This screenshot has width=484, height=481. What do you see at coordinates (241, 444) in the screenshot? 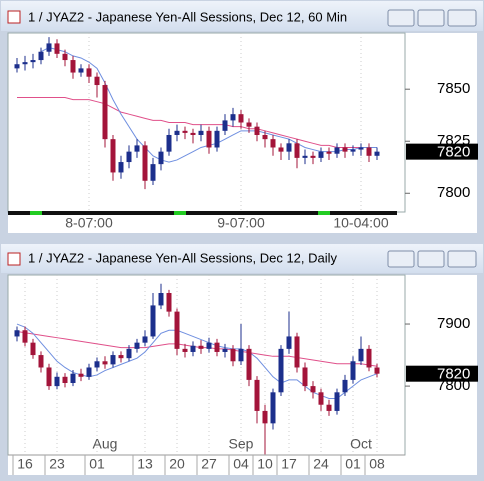
I see `month-label: Sep` at bounding box center [241, 444].